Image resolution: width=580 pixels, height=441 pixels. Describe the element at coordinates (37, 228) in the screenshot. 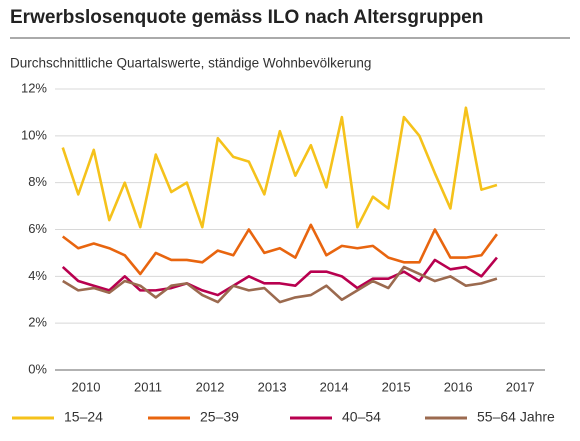

I see `y-tick-label: 6%` at that location.